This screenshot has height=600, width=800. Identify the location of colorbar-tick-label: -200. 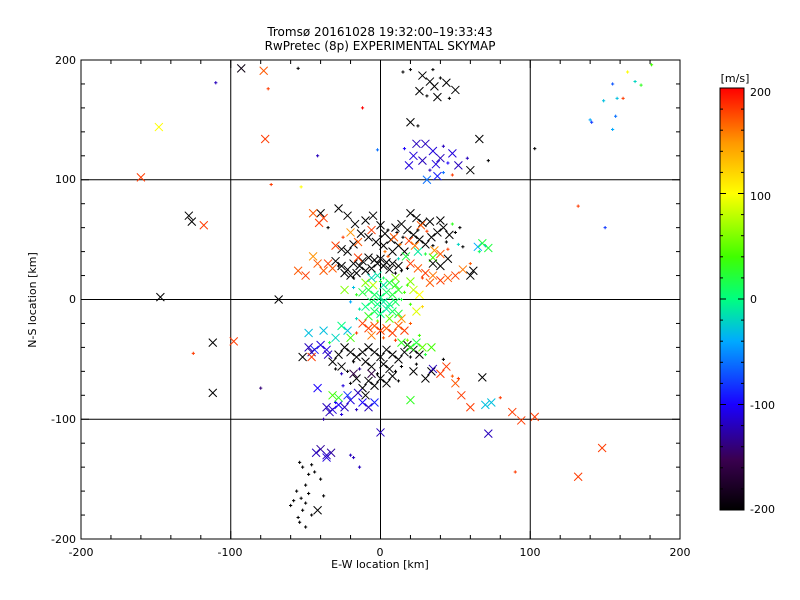
(762, 509).